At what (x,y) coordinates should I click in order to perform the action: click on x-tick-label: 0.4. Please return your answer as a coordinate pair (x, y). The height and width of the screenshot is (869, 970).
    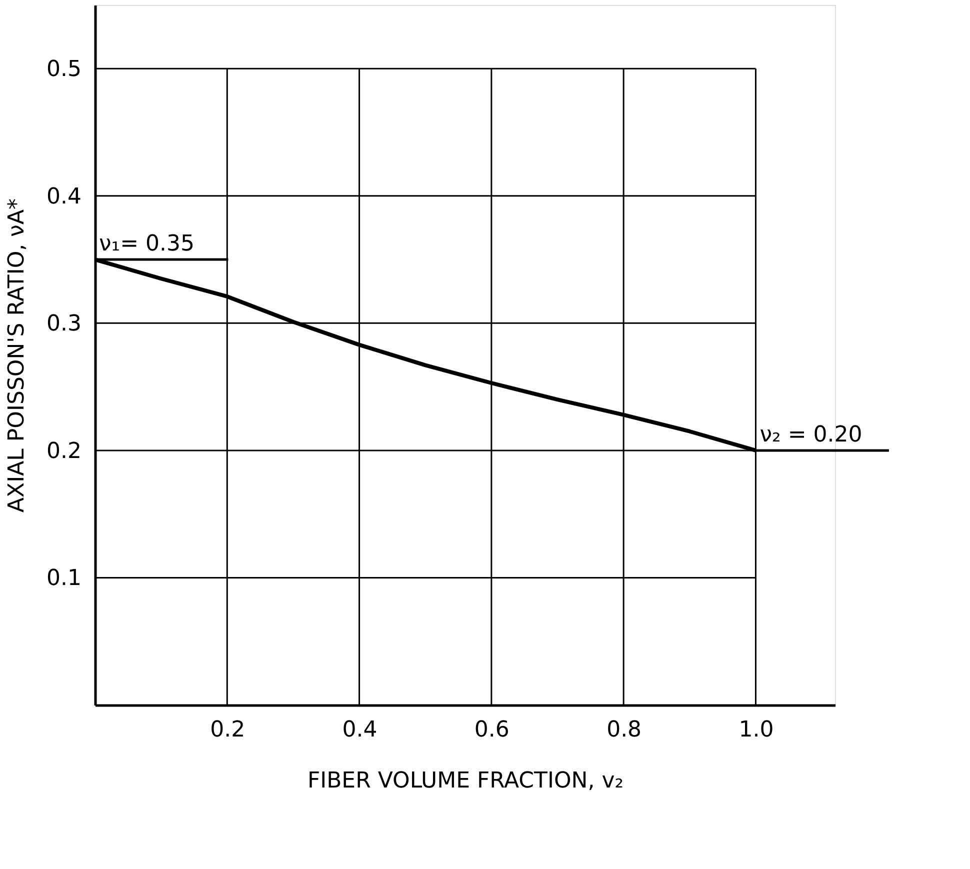
    Looking at the image, I should click on (360, 730).